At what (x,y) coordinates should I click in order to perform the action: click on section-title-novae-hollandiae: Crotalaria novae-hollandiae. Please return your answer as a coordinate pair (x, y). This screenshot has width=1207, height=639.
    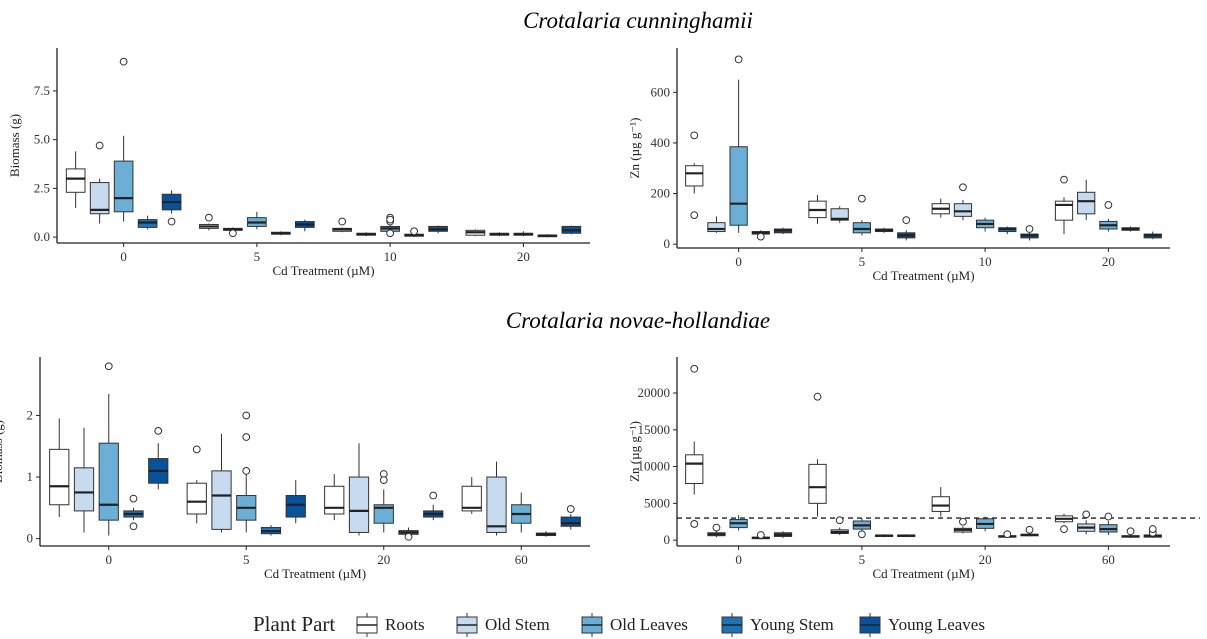
    Looking at the image, I should click on (638, 320).